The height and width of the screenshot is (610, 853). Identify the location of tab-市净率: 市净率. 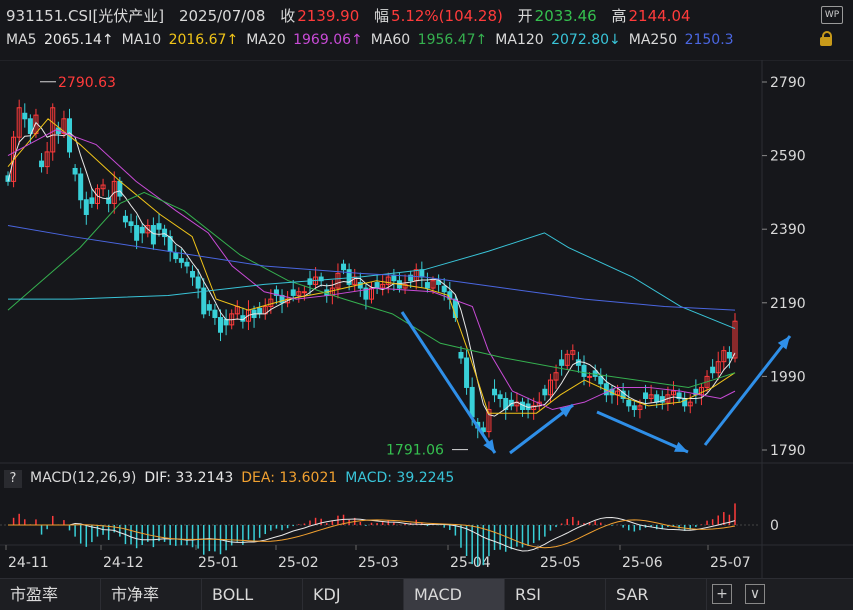
(151, 594).